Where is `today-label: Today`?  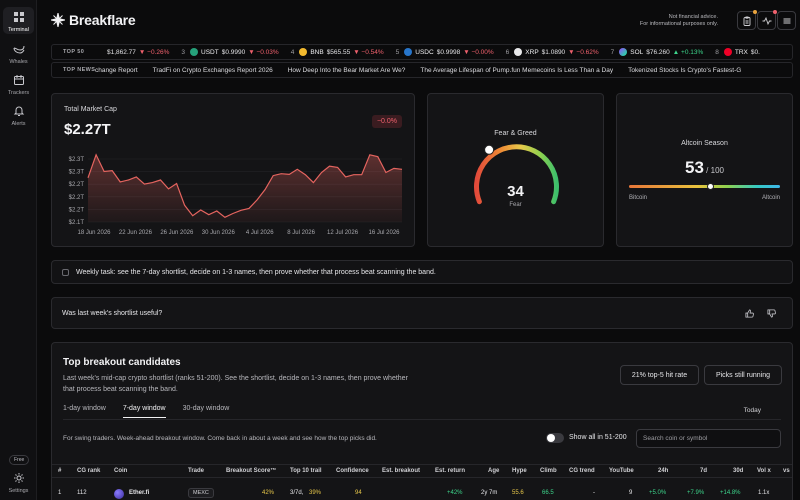 today-label: Today is located at coordinates (752, 410).